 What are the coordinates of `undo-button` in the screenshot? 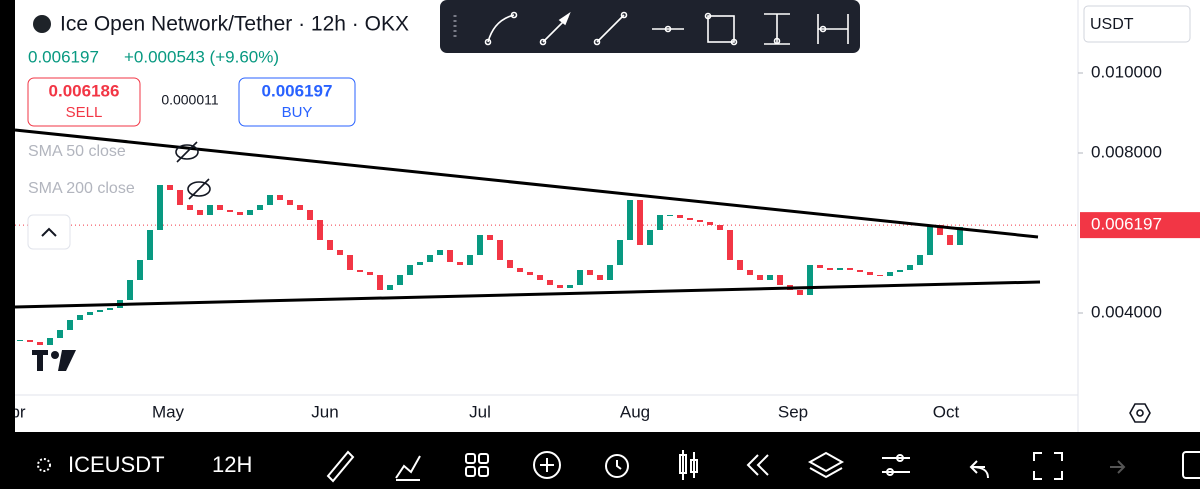 It's located at (979, 469).